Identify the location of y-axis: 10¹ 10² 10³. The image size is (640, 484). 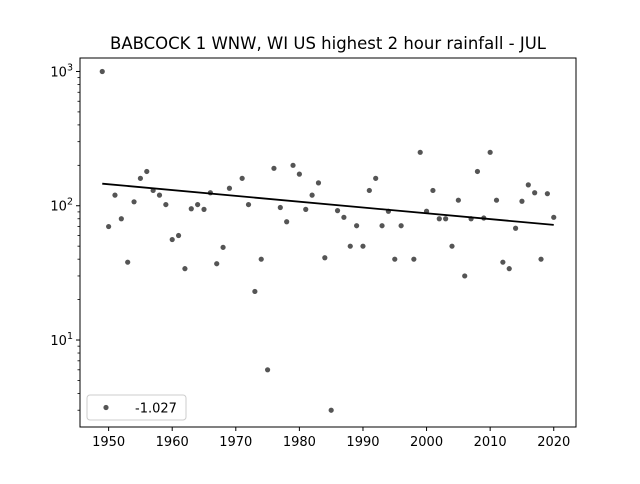
(65, 236).